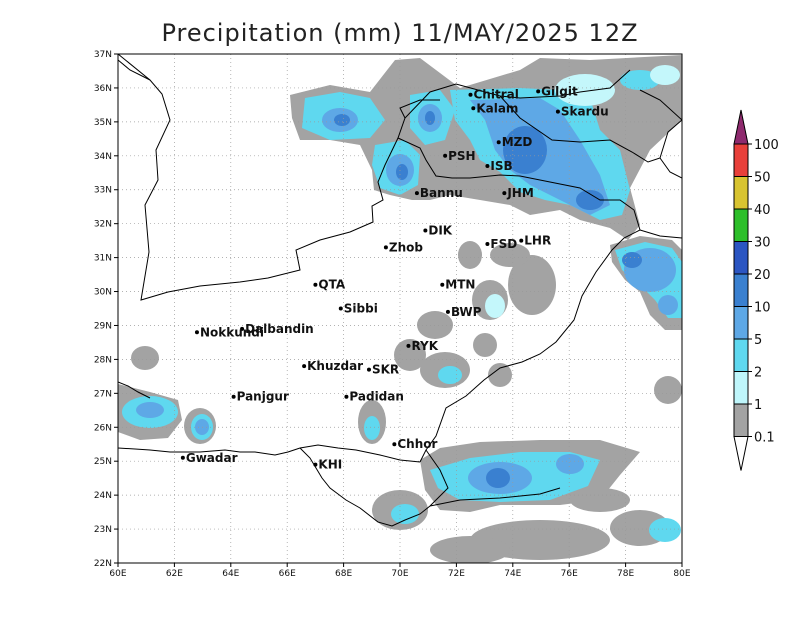 This screenshot has height=618, width=800. Describe the element at coordinates (758, 340) in the screenshot. I see `colorbar-label: 5` at that location.